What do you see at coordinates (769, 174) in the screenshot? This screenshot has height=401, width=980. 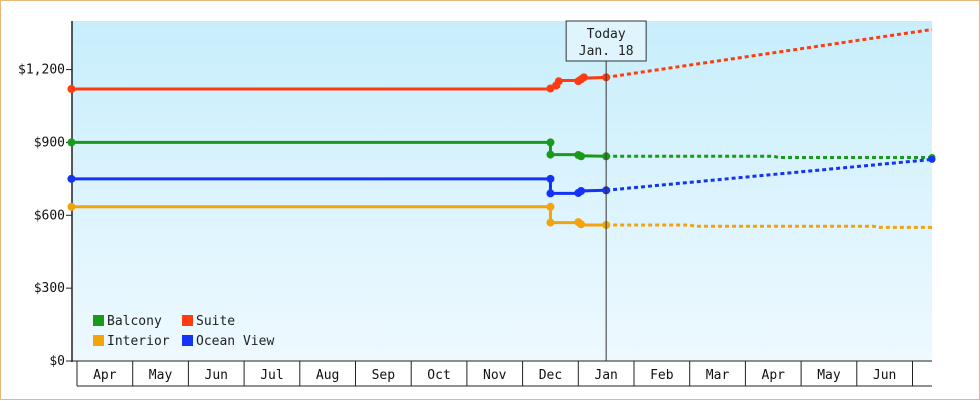 I see `series-forecast-ocean-view` at bounding box center [769, 174].